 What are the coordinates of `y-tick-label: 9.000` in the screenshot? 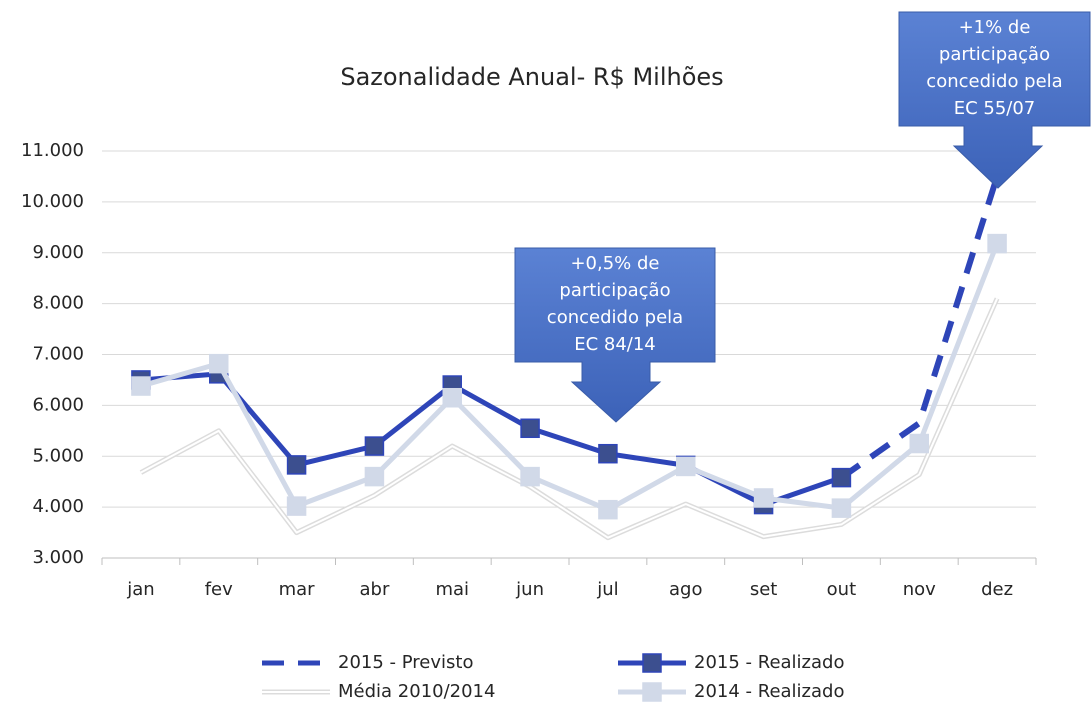 It's located at (58, 252).